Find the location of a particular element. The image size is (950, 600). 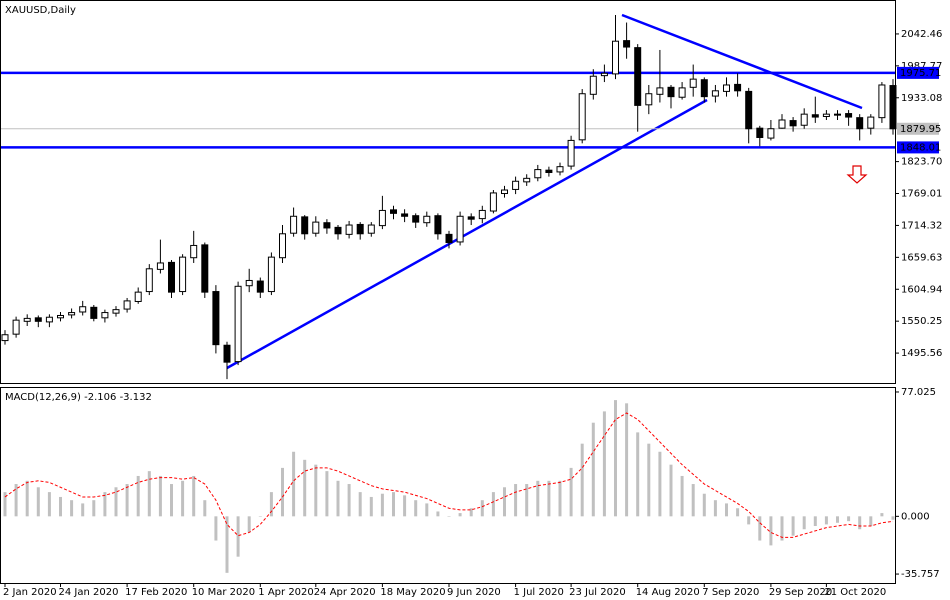

x-tick-label: 29 Sep 2020 is located at coordinates (800, 592).